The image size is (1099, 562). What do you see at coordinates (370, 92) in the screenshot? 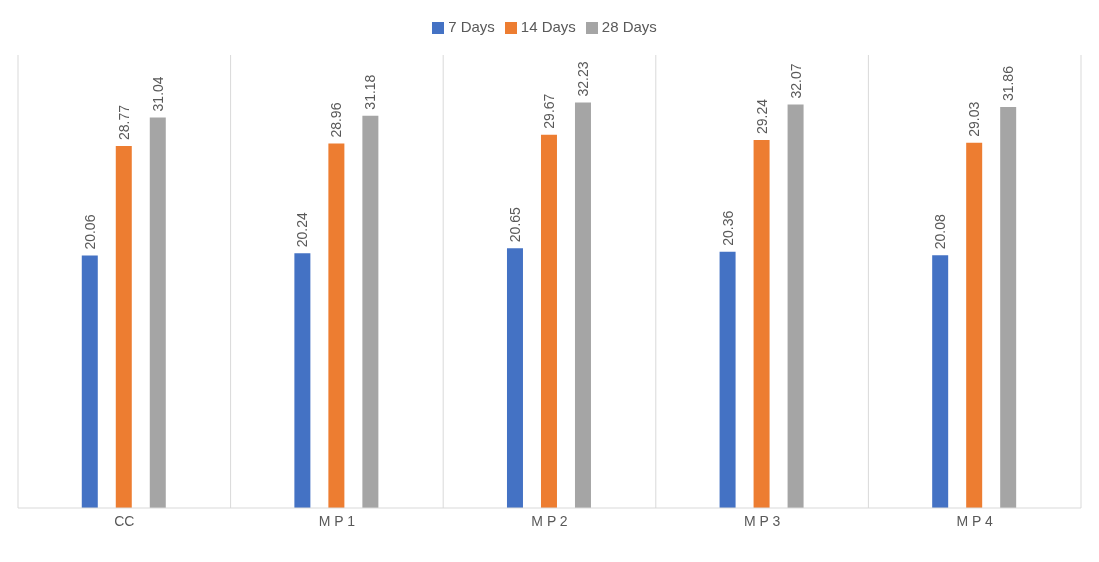
I see `data-label: 31.18` at bounding box center [370, 92].